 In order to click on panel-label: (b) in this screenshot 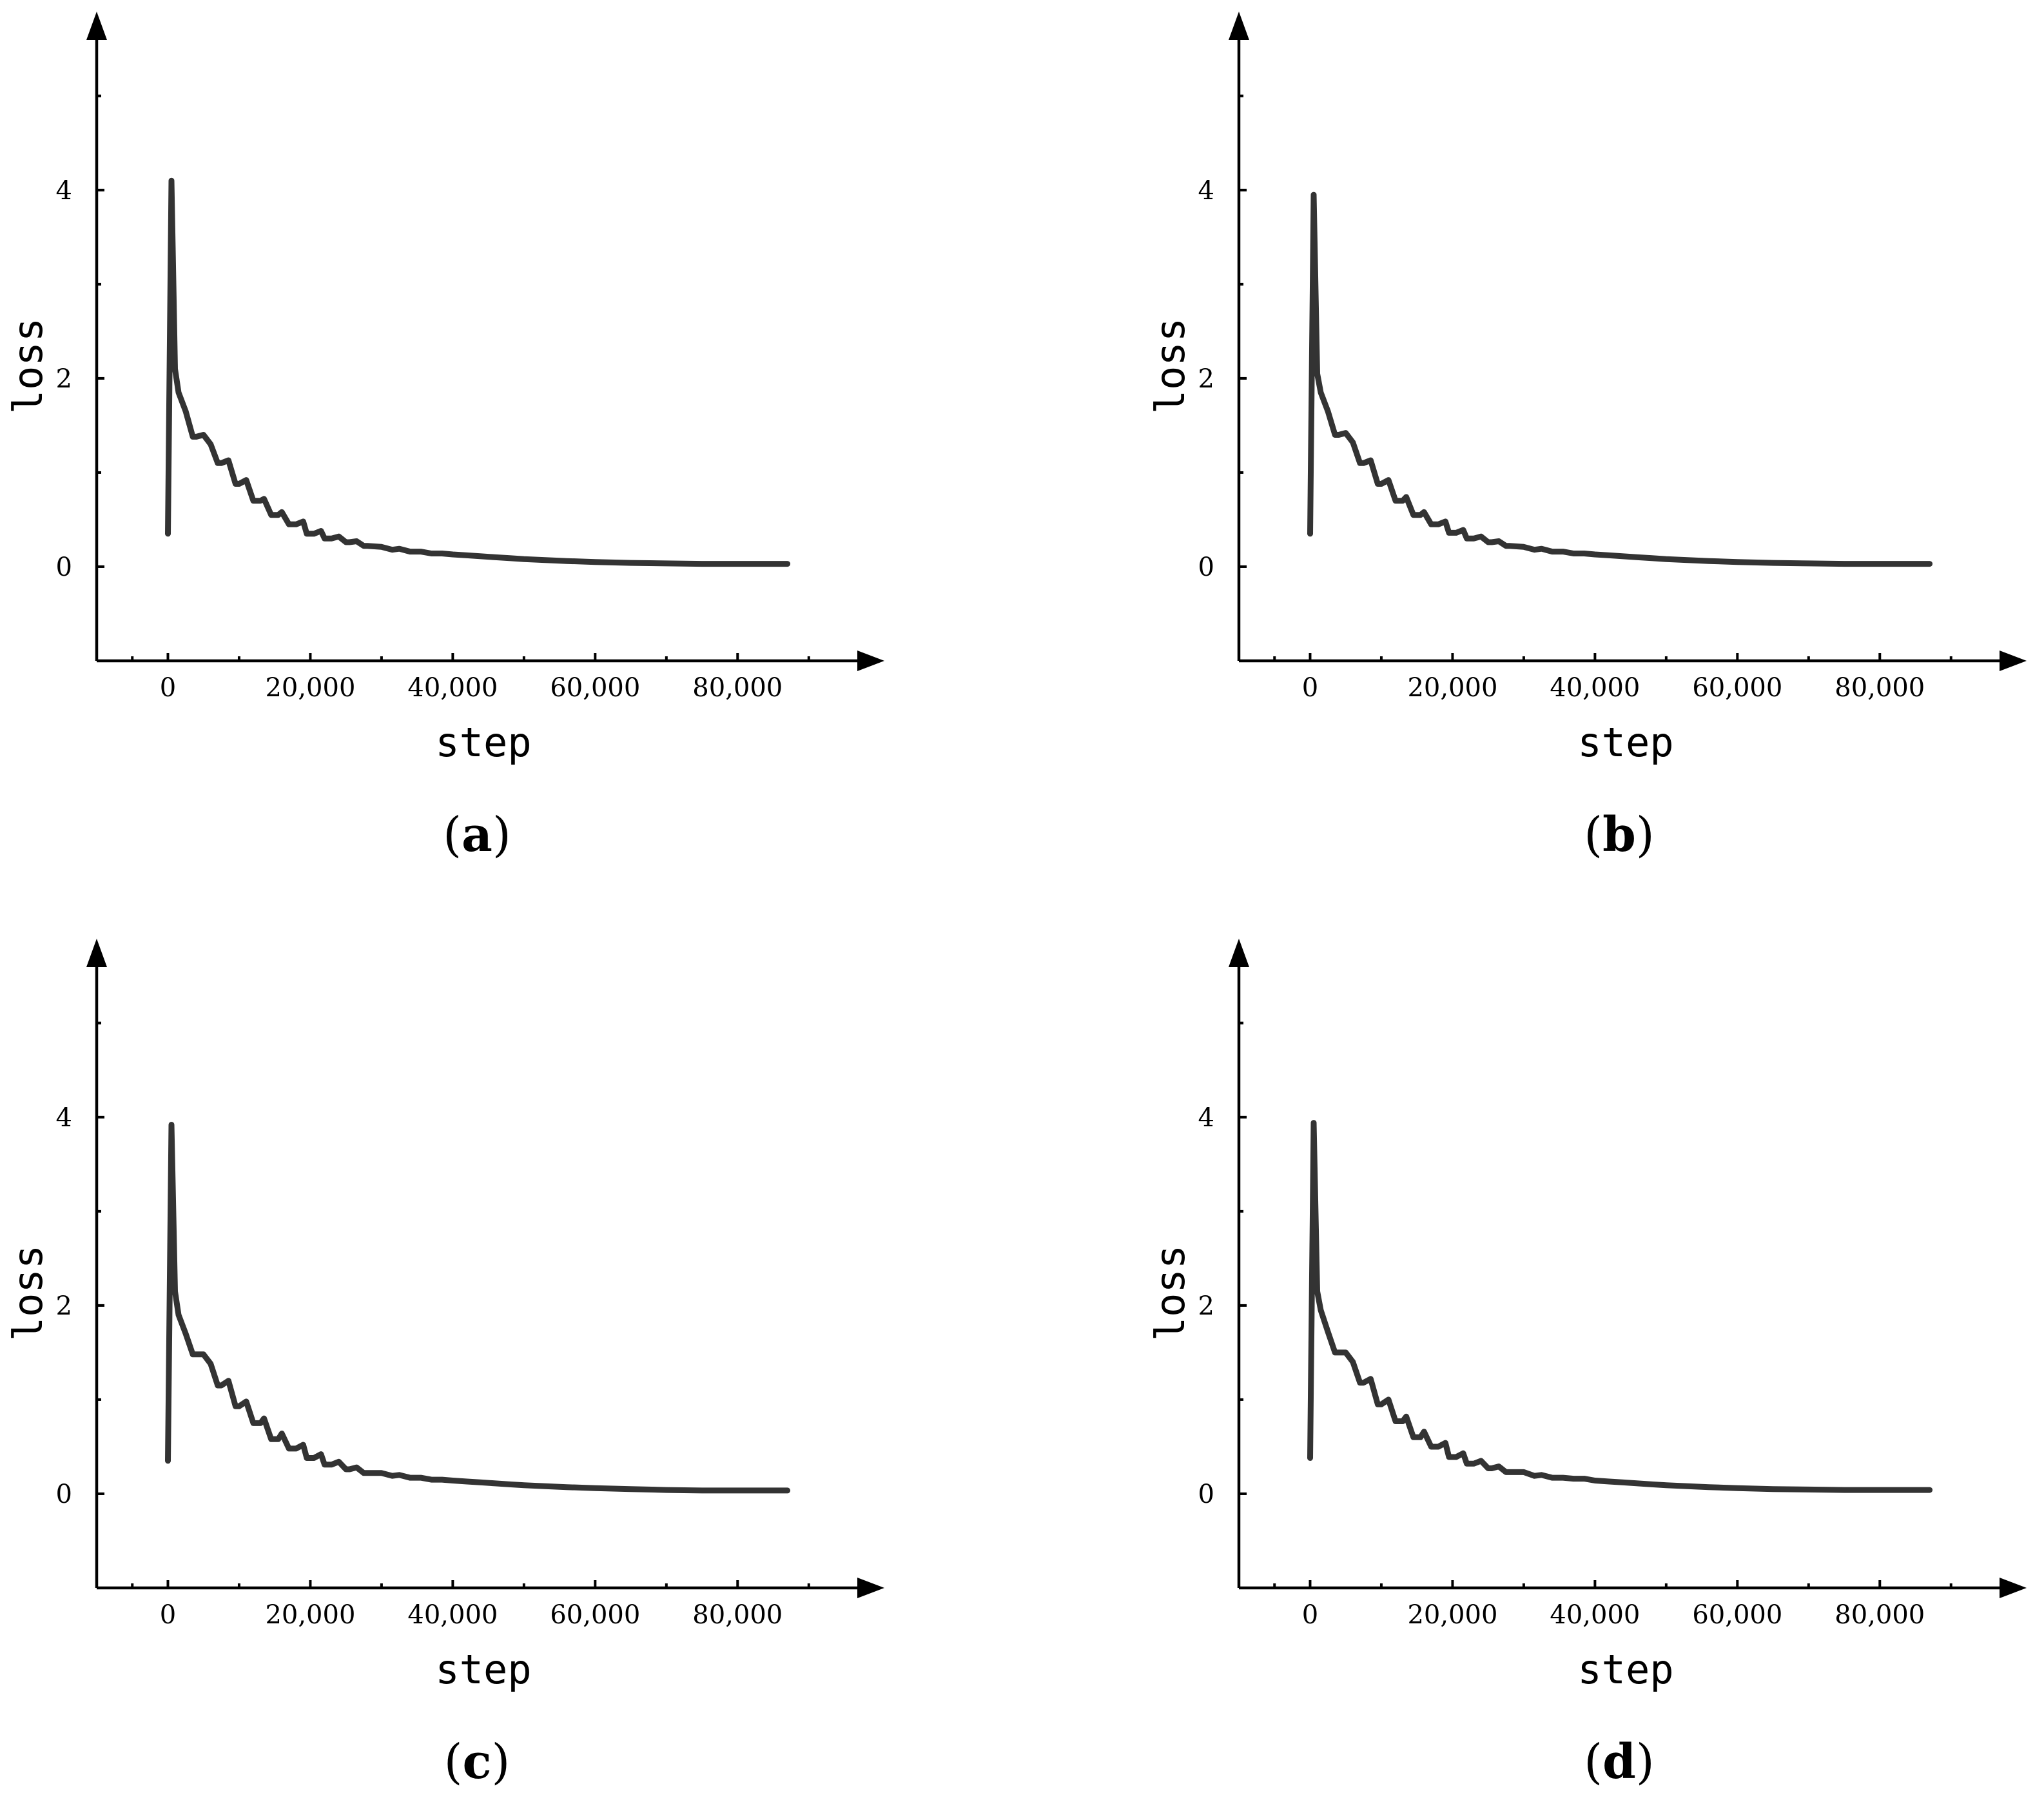, I will do `click(1620, 835)`.